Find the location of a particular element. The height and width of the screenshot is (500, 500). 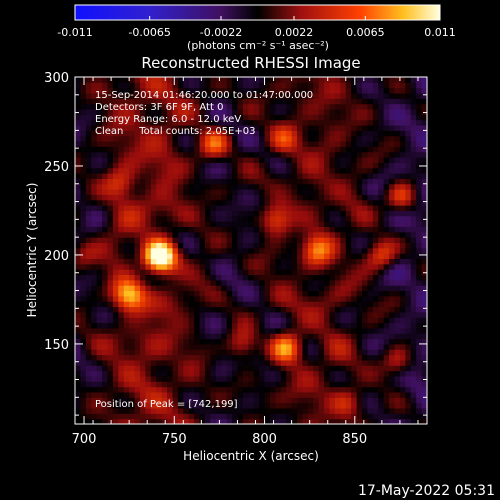

annotation-detectors: Detectors: 3F 6F 9F, Att 0 is located at coordinates (159, 107).